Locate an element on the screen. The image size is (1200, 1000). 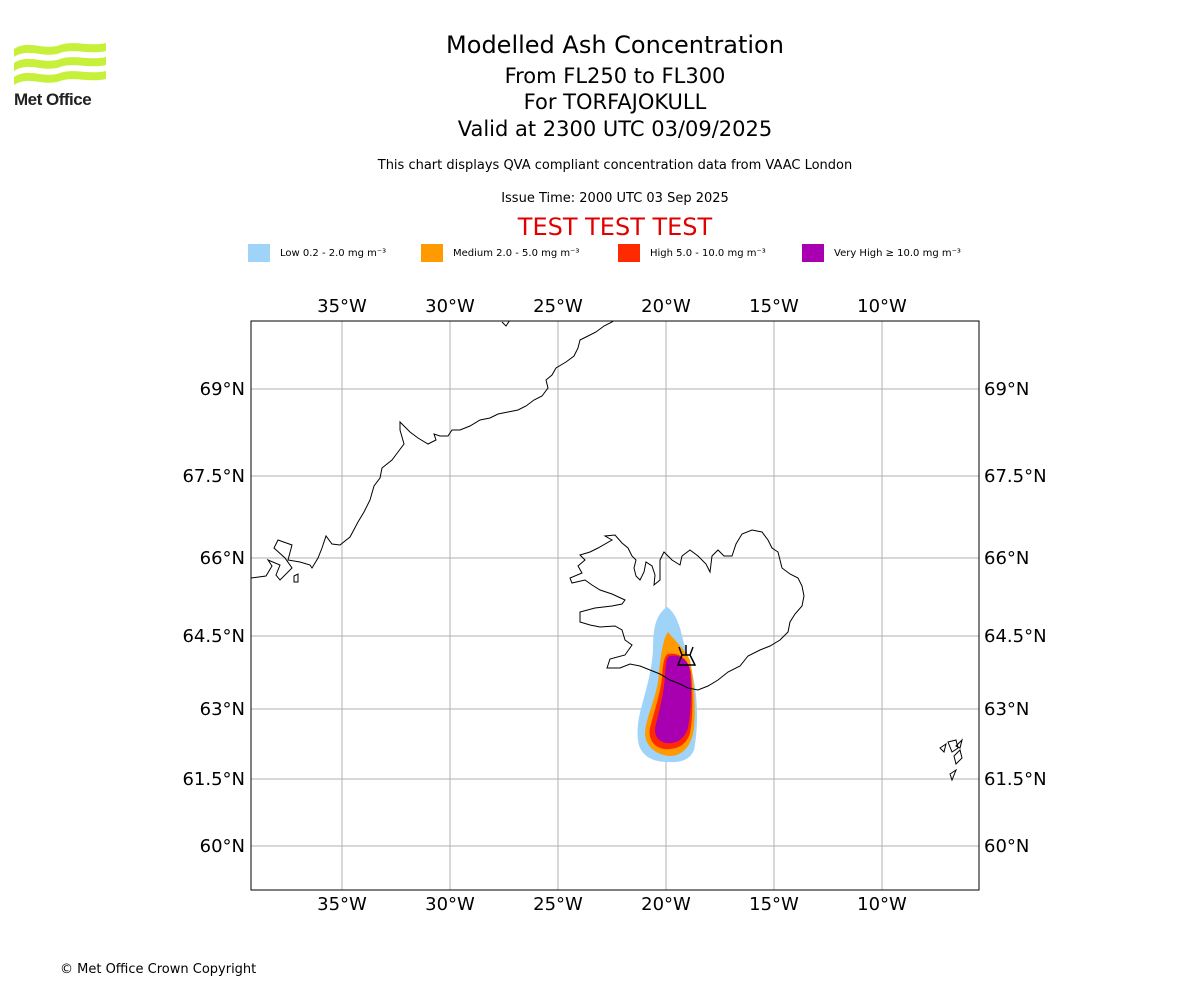
lat-tick-left: 61.5°N is located at coordinates (213, 779).